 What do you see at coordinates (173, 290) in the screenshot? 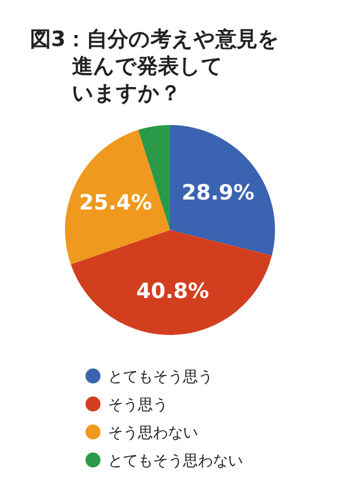
I see `data-label: 40.8%` at bounding box center [173, 290].